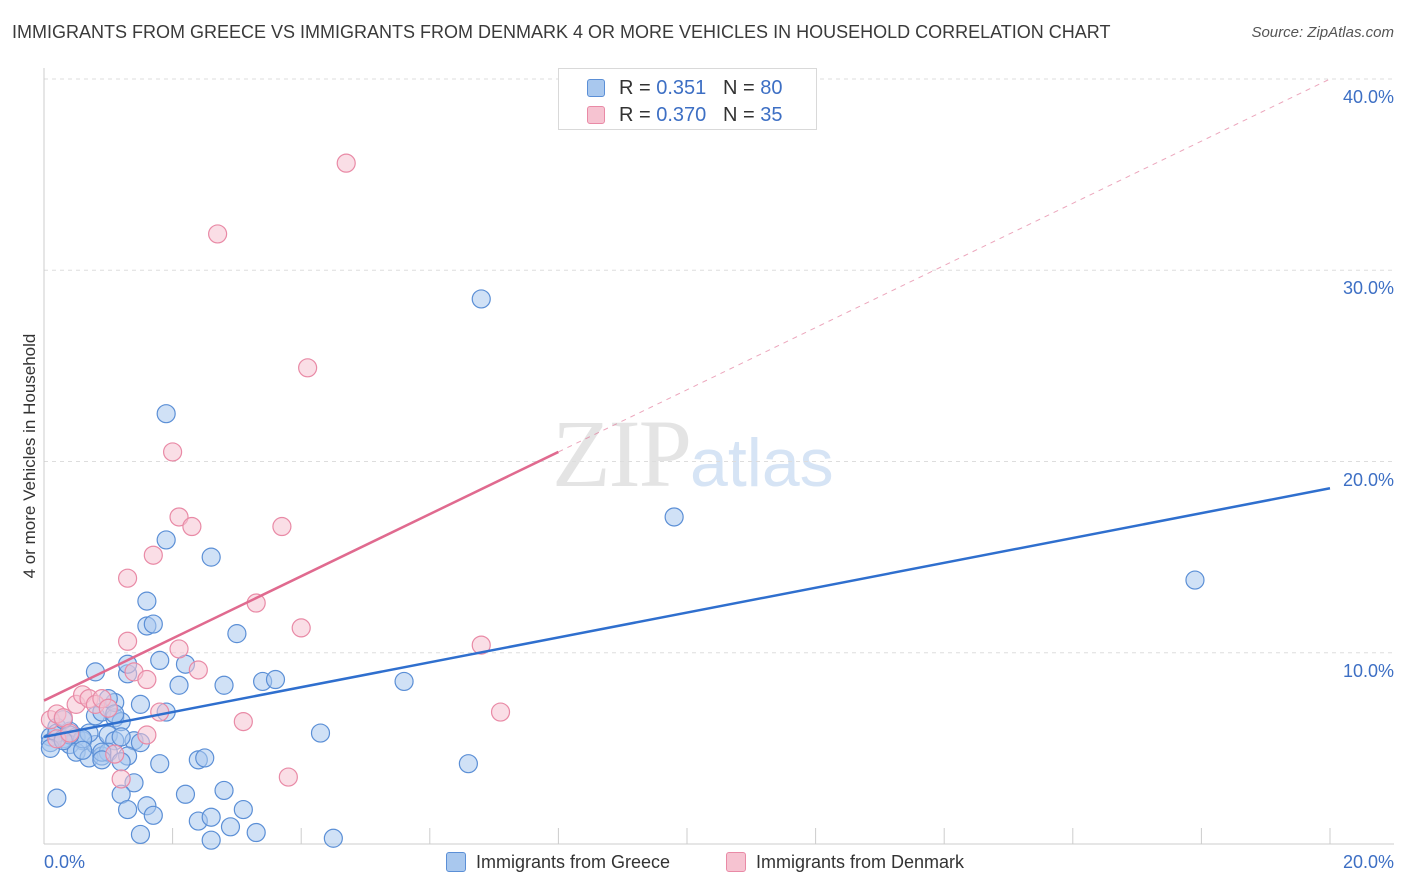  I want to click on legend-r-value-denmark: 0.370, so click(681, 115).